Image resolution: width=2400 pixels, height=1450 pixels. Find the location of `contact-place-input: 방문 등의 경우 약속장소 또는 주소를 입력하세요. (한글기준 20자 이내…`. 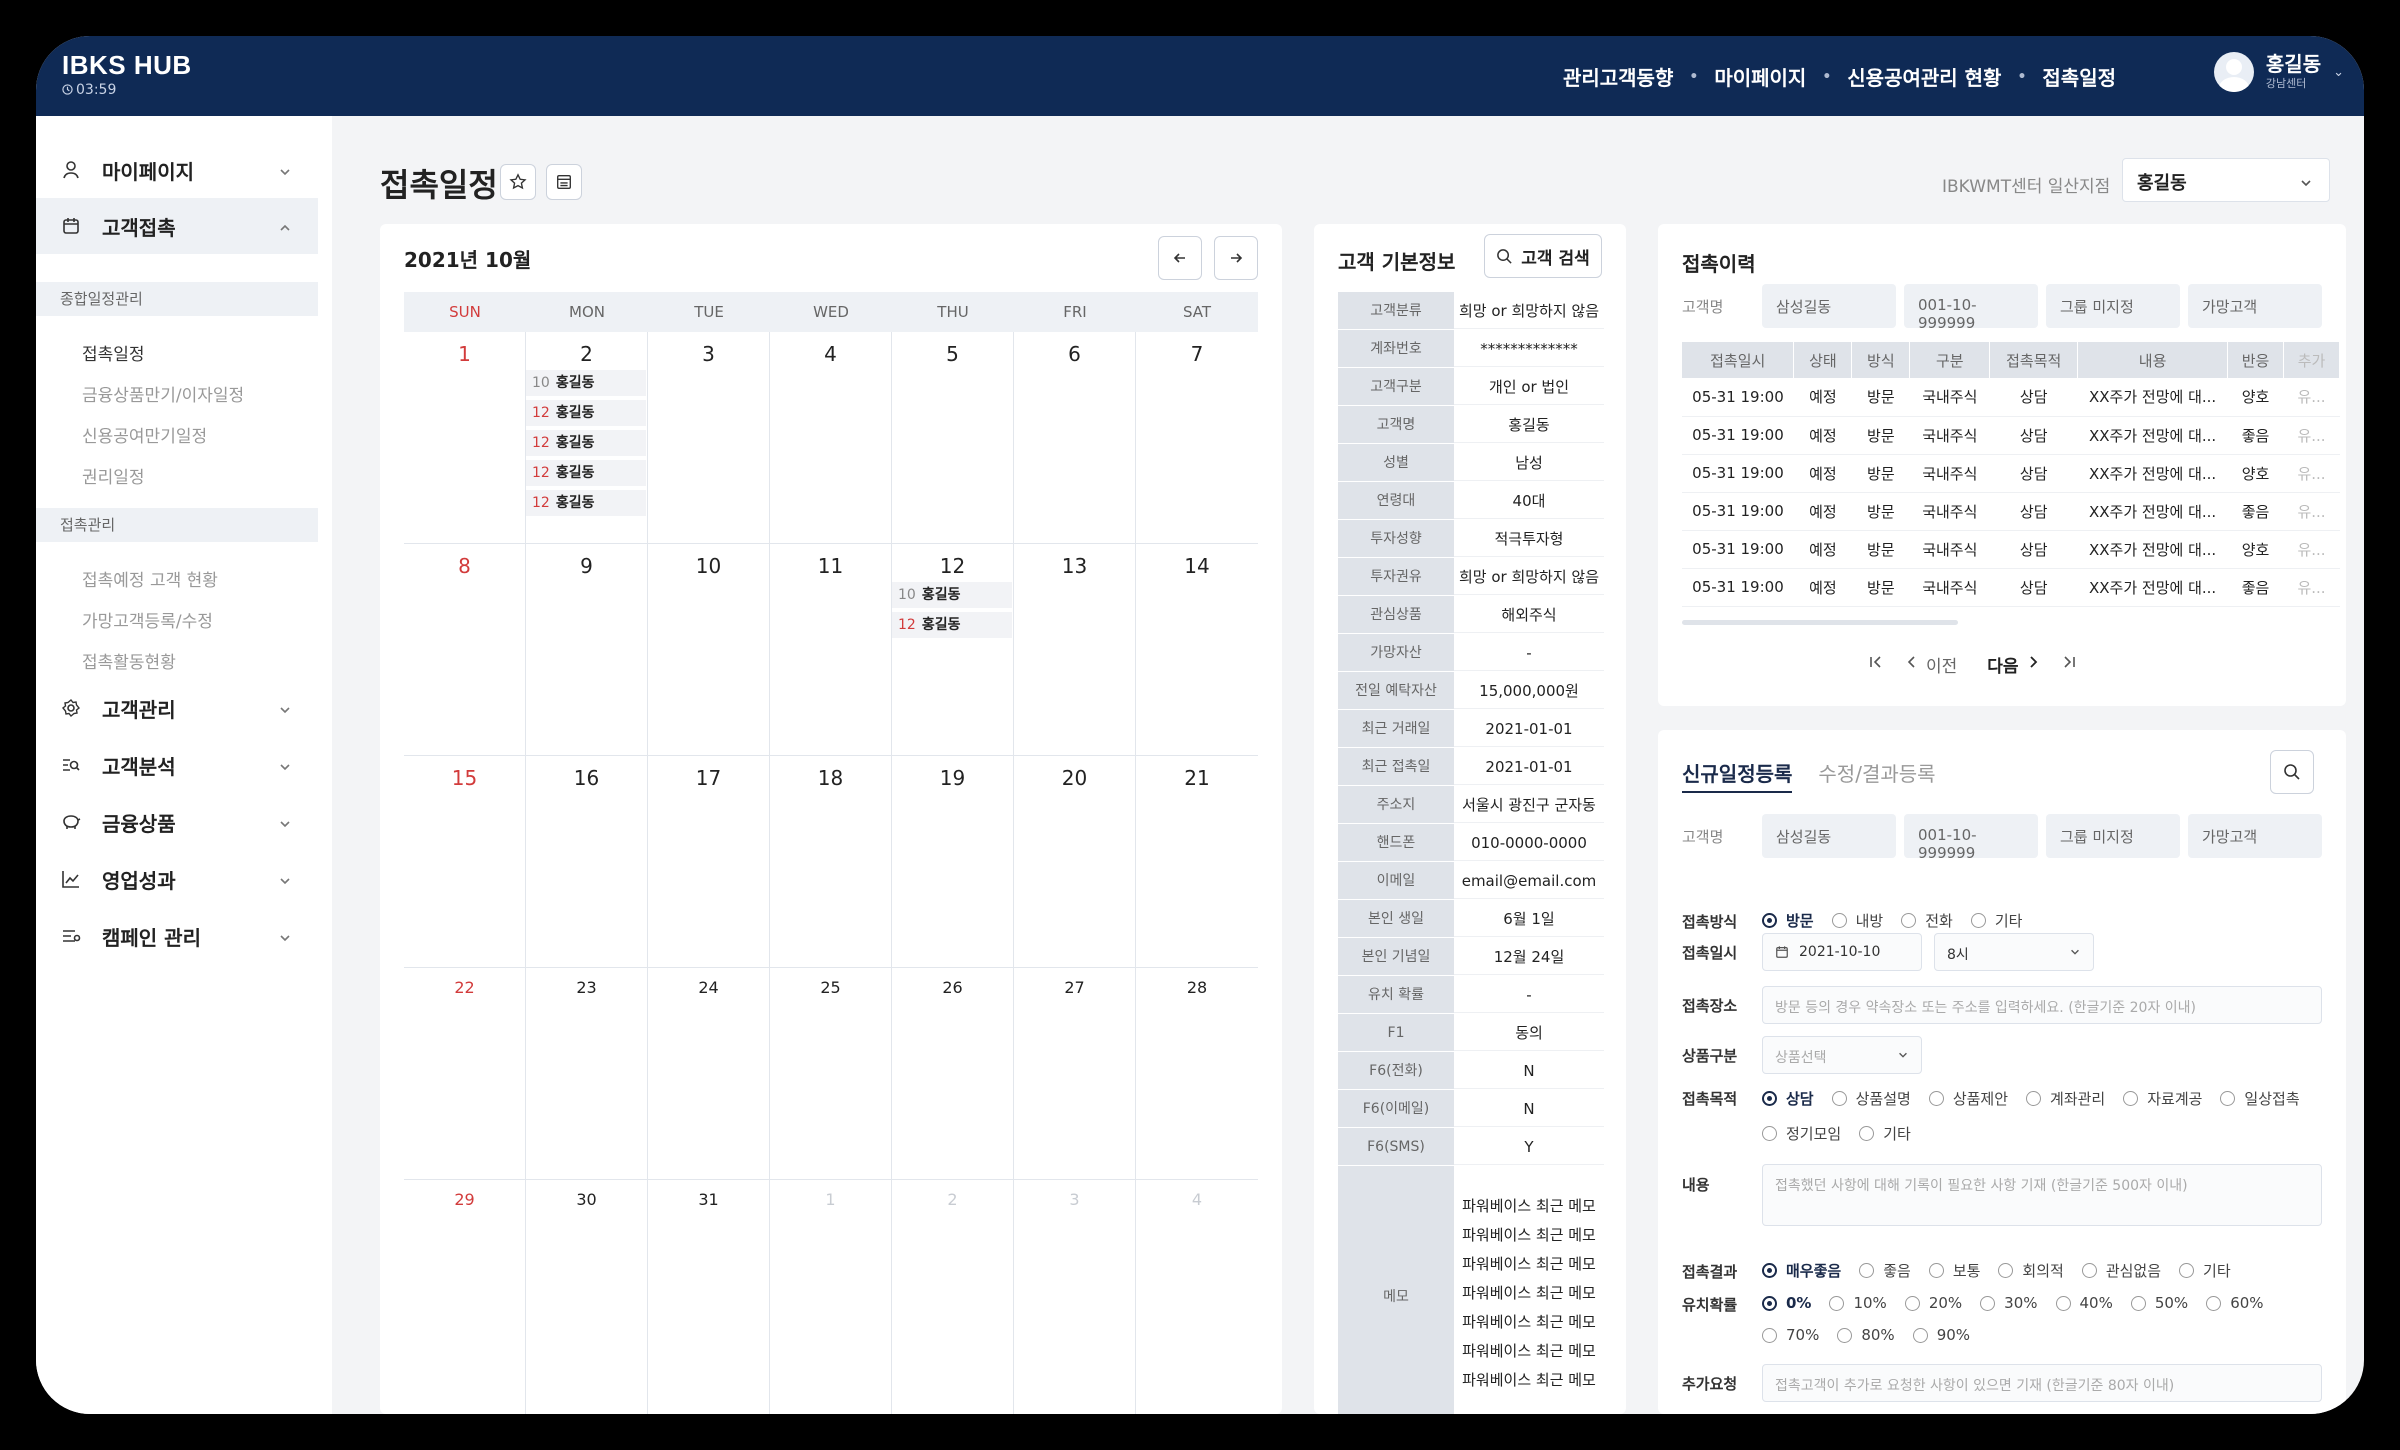

contact-place-input: 방문 등의 경우 약속장소 또는 주소를 입력하세요. (한글기준 20자 이내… is located at coordinates (2042, 1005).